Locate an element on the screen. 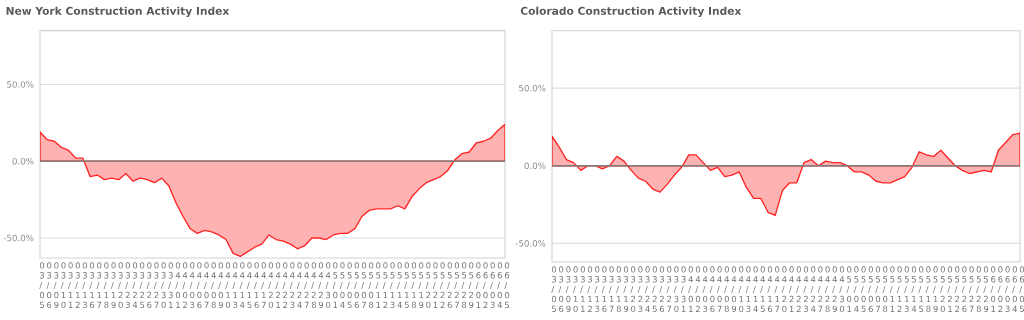 Image resolution: width=1024 pixels, height=320 pixels. x-tick-label: 04/28 is located at coordinates (827, 289).